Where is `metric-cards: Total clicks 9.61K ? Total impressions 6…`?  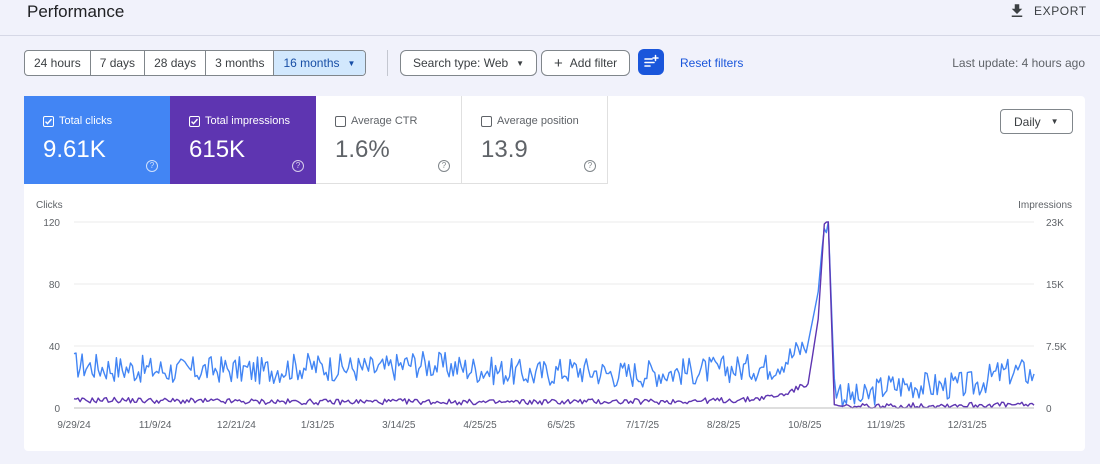
metric-cards: Total clicks 9.61K ? Total impressions 6… is located at coordinates (316, 140).